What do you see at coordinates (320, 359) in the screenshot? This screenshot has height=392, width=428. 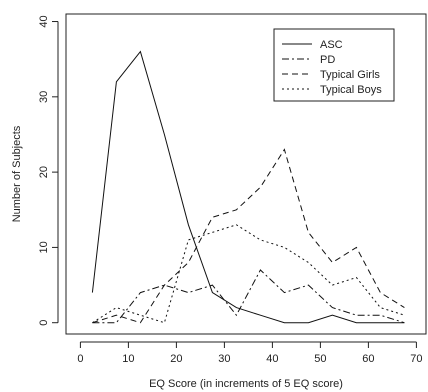 I see `x-tick-label: 50` at bounding box center [320, 359].